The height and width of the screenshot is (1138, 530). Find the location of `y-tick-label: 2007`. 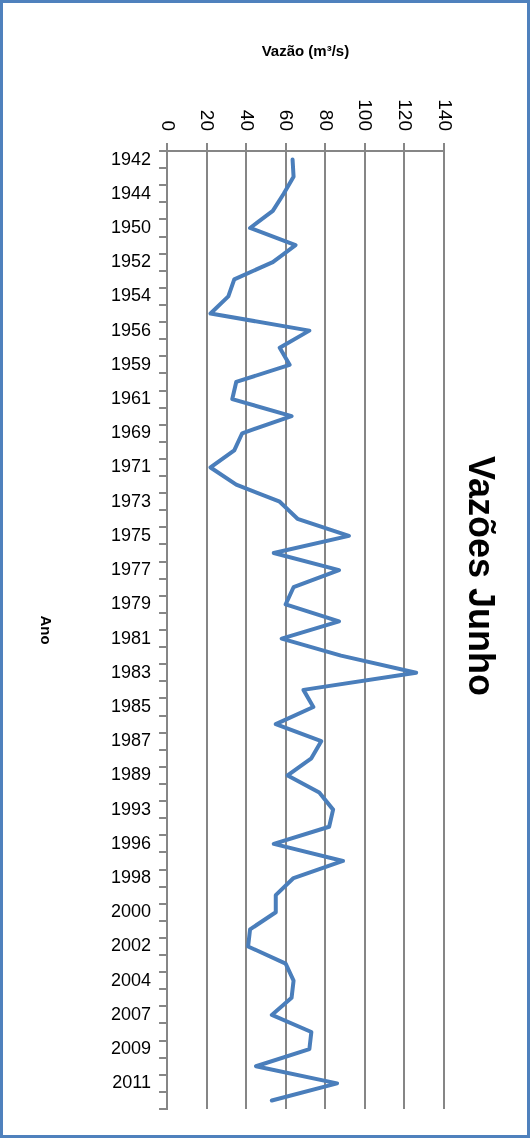

y-tick-label: 2007 is located at coordinates (131, 1013).